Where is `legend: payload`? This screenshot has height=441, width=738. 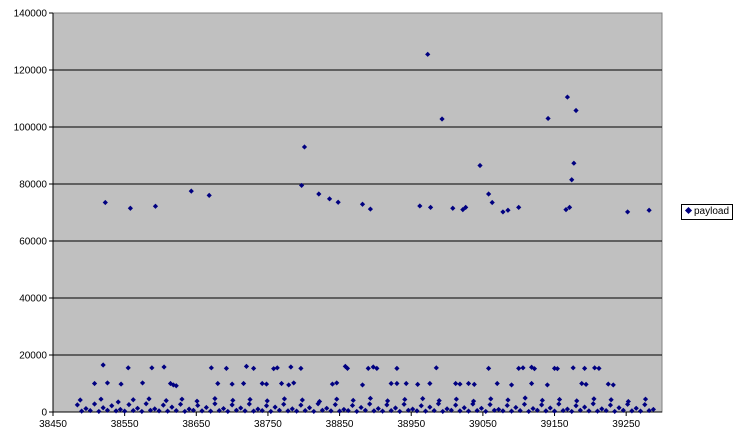
legend: payload is located at coordinates (707, 212).